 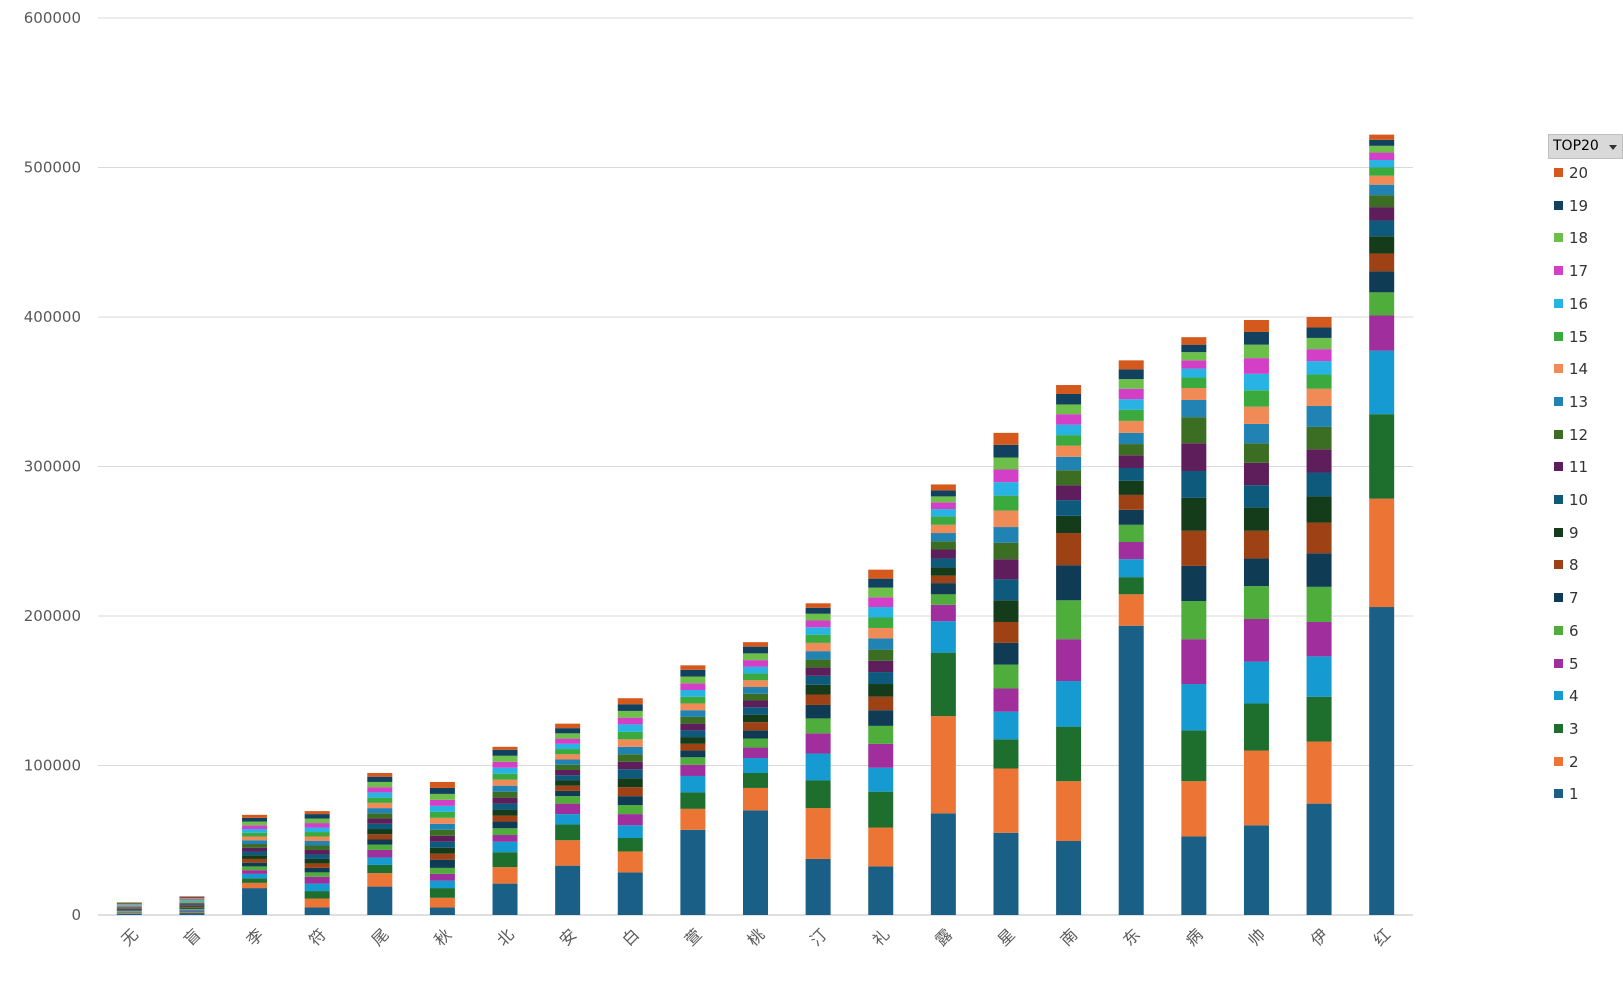 What do you see at coordinates (1194, 937) in the screenshot?
I see `x-tick-label: 病` at bounding box center [1194, 937].